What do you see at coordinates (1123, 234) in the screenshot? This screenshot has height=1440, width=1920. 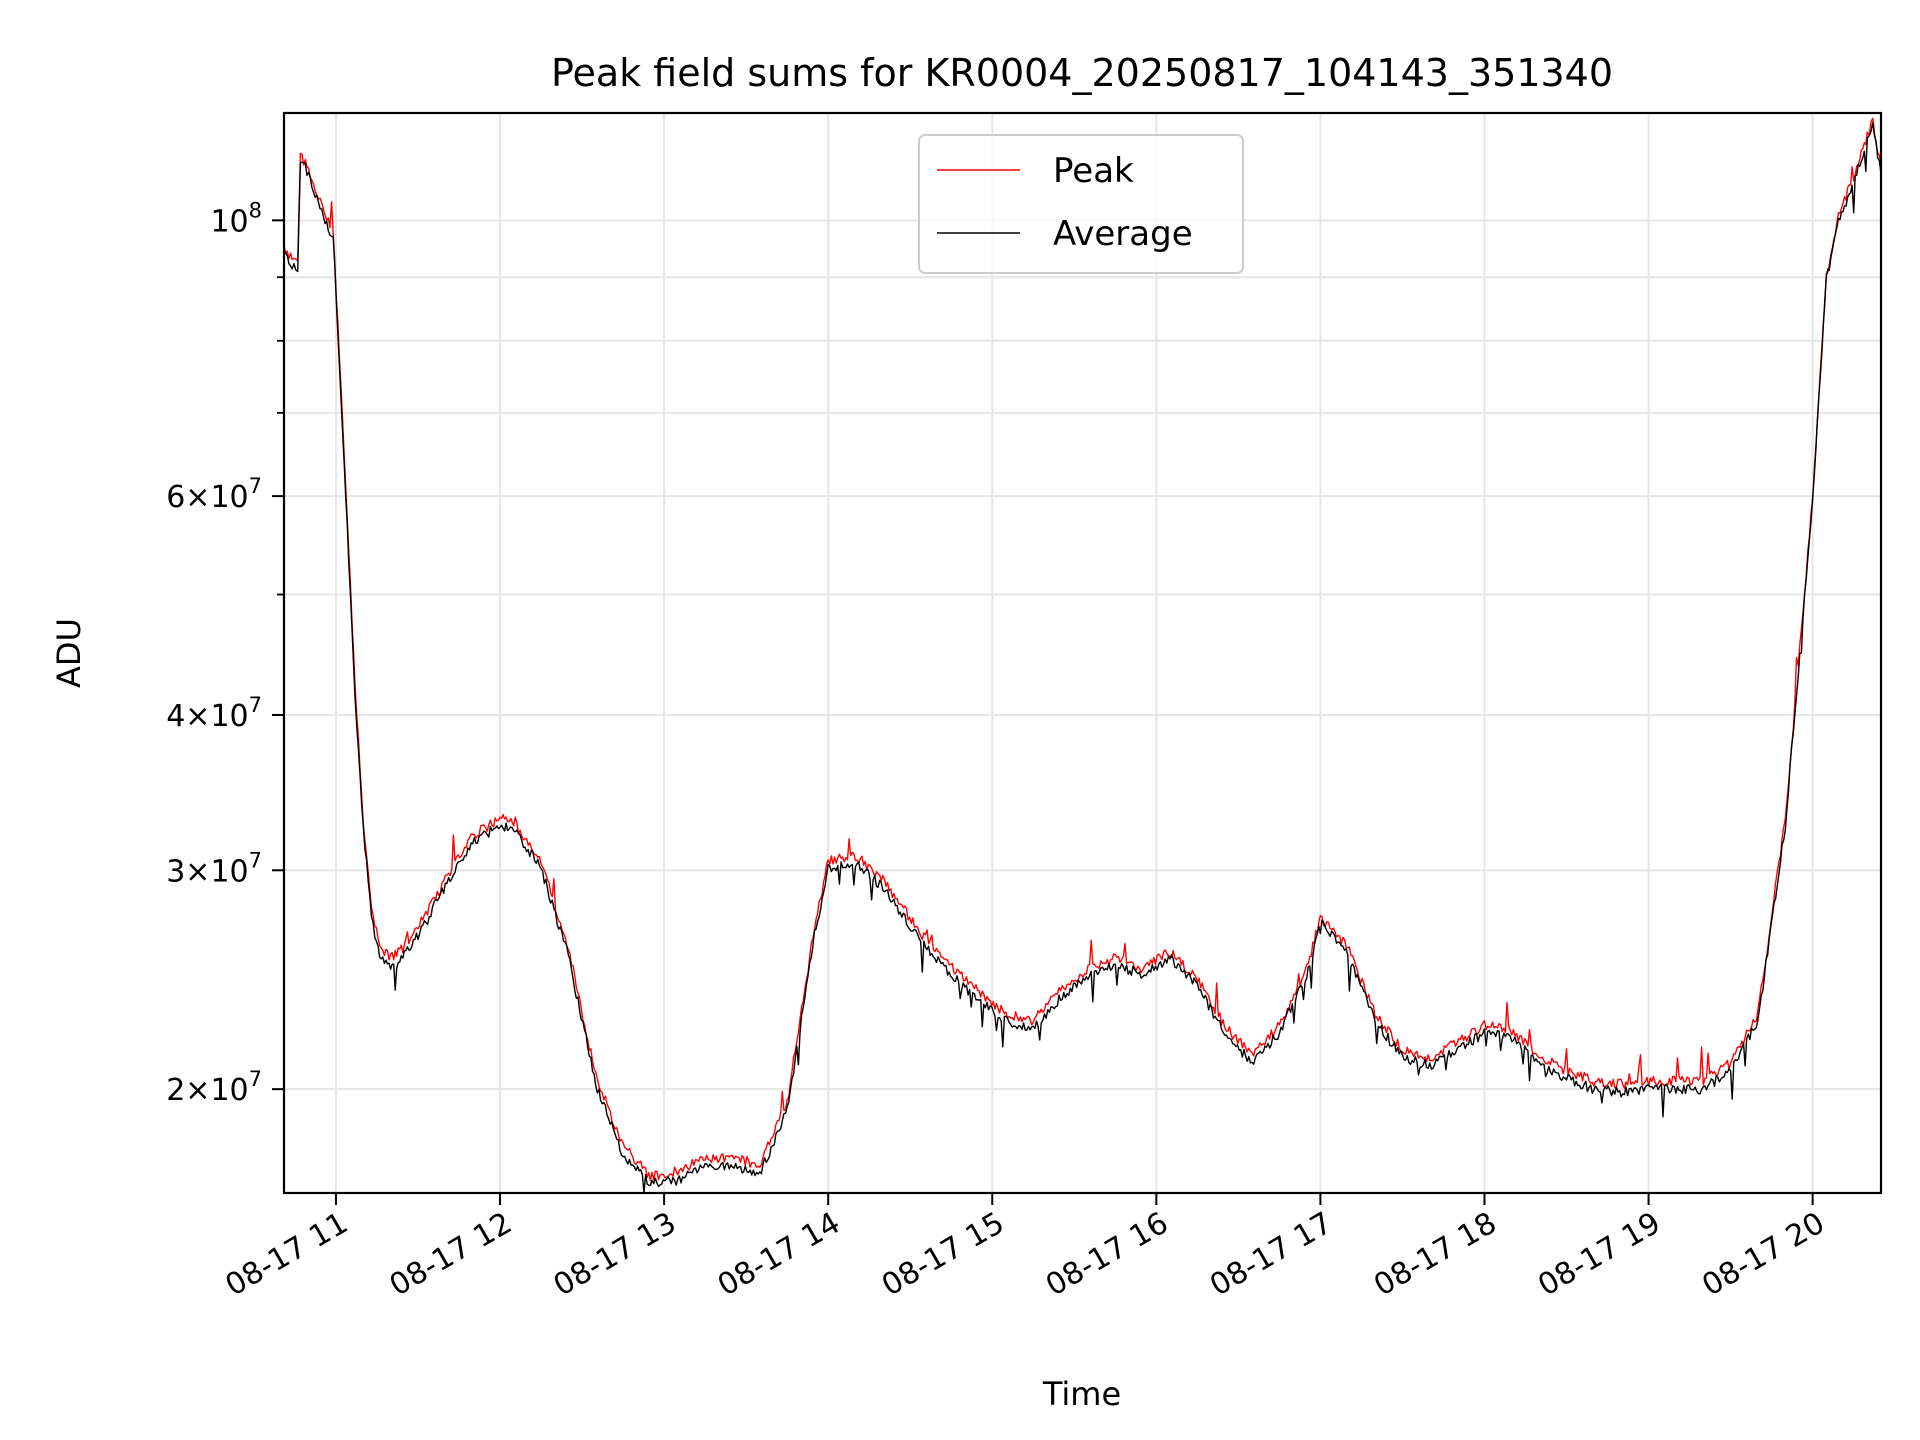 I see `legend-label-average: Average` at bounding box center [1123, 234].